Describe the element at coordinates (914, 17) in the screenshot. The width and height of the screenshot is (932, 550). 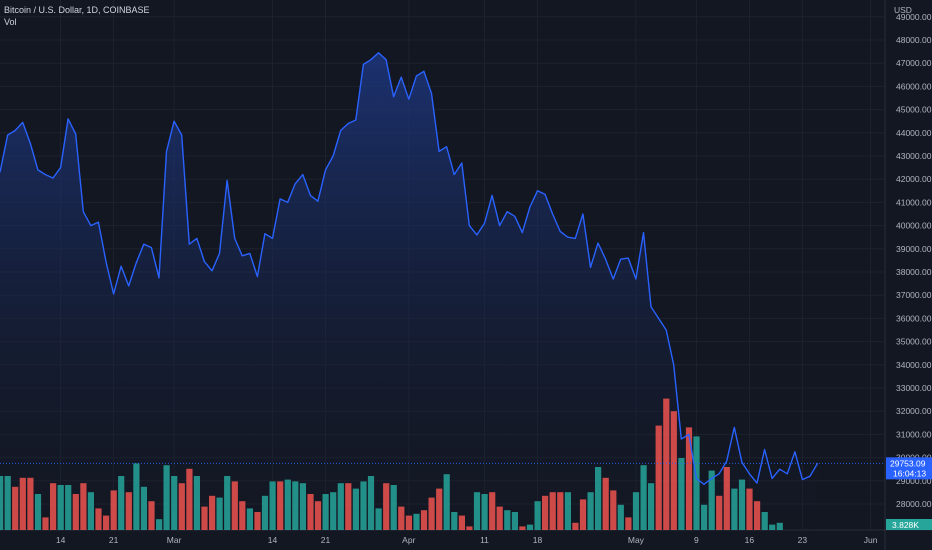
I see `price-tick-label: 49000.00` at that location.